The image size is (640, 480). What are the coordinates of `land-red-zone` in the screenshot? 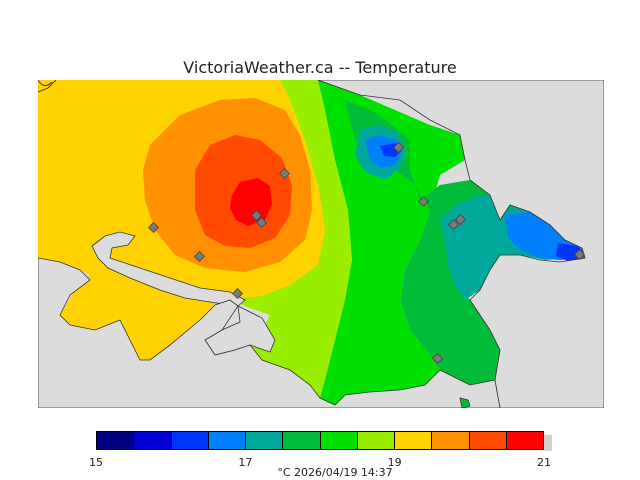 It's located at (251, 202).